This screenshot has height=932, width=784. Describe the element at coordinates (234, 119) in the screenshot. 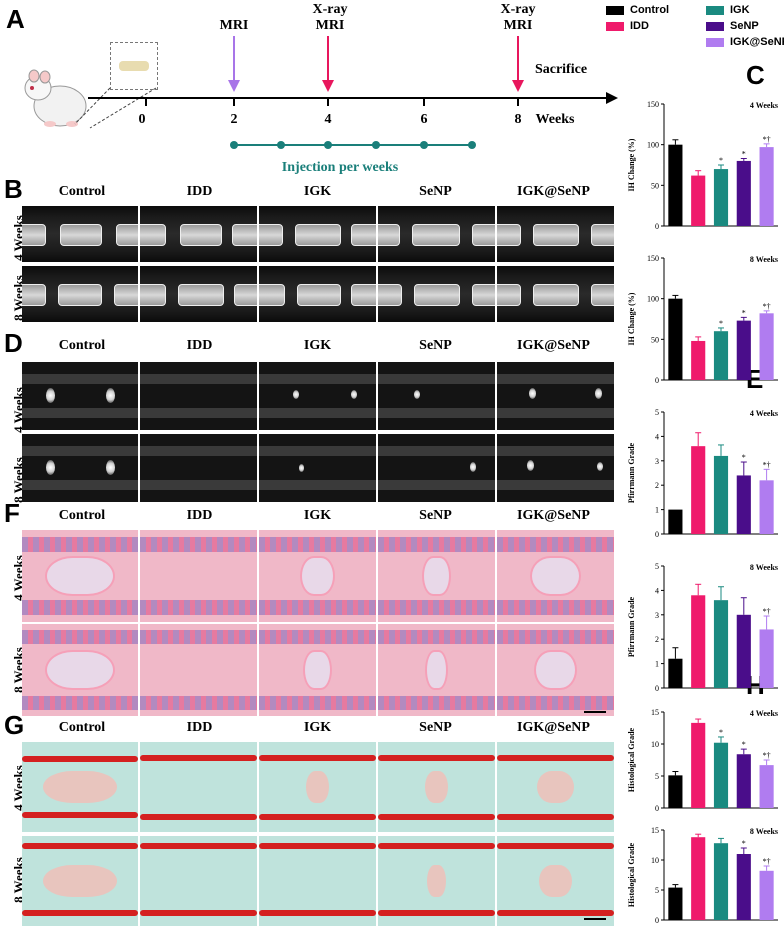

I see `tick-label-2: 2` at that location.